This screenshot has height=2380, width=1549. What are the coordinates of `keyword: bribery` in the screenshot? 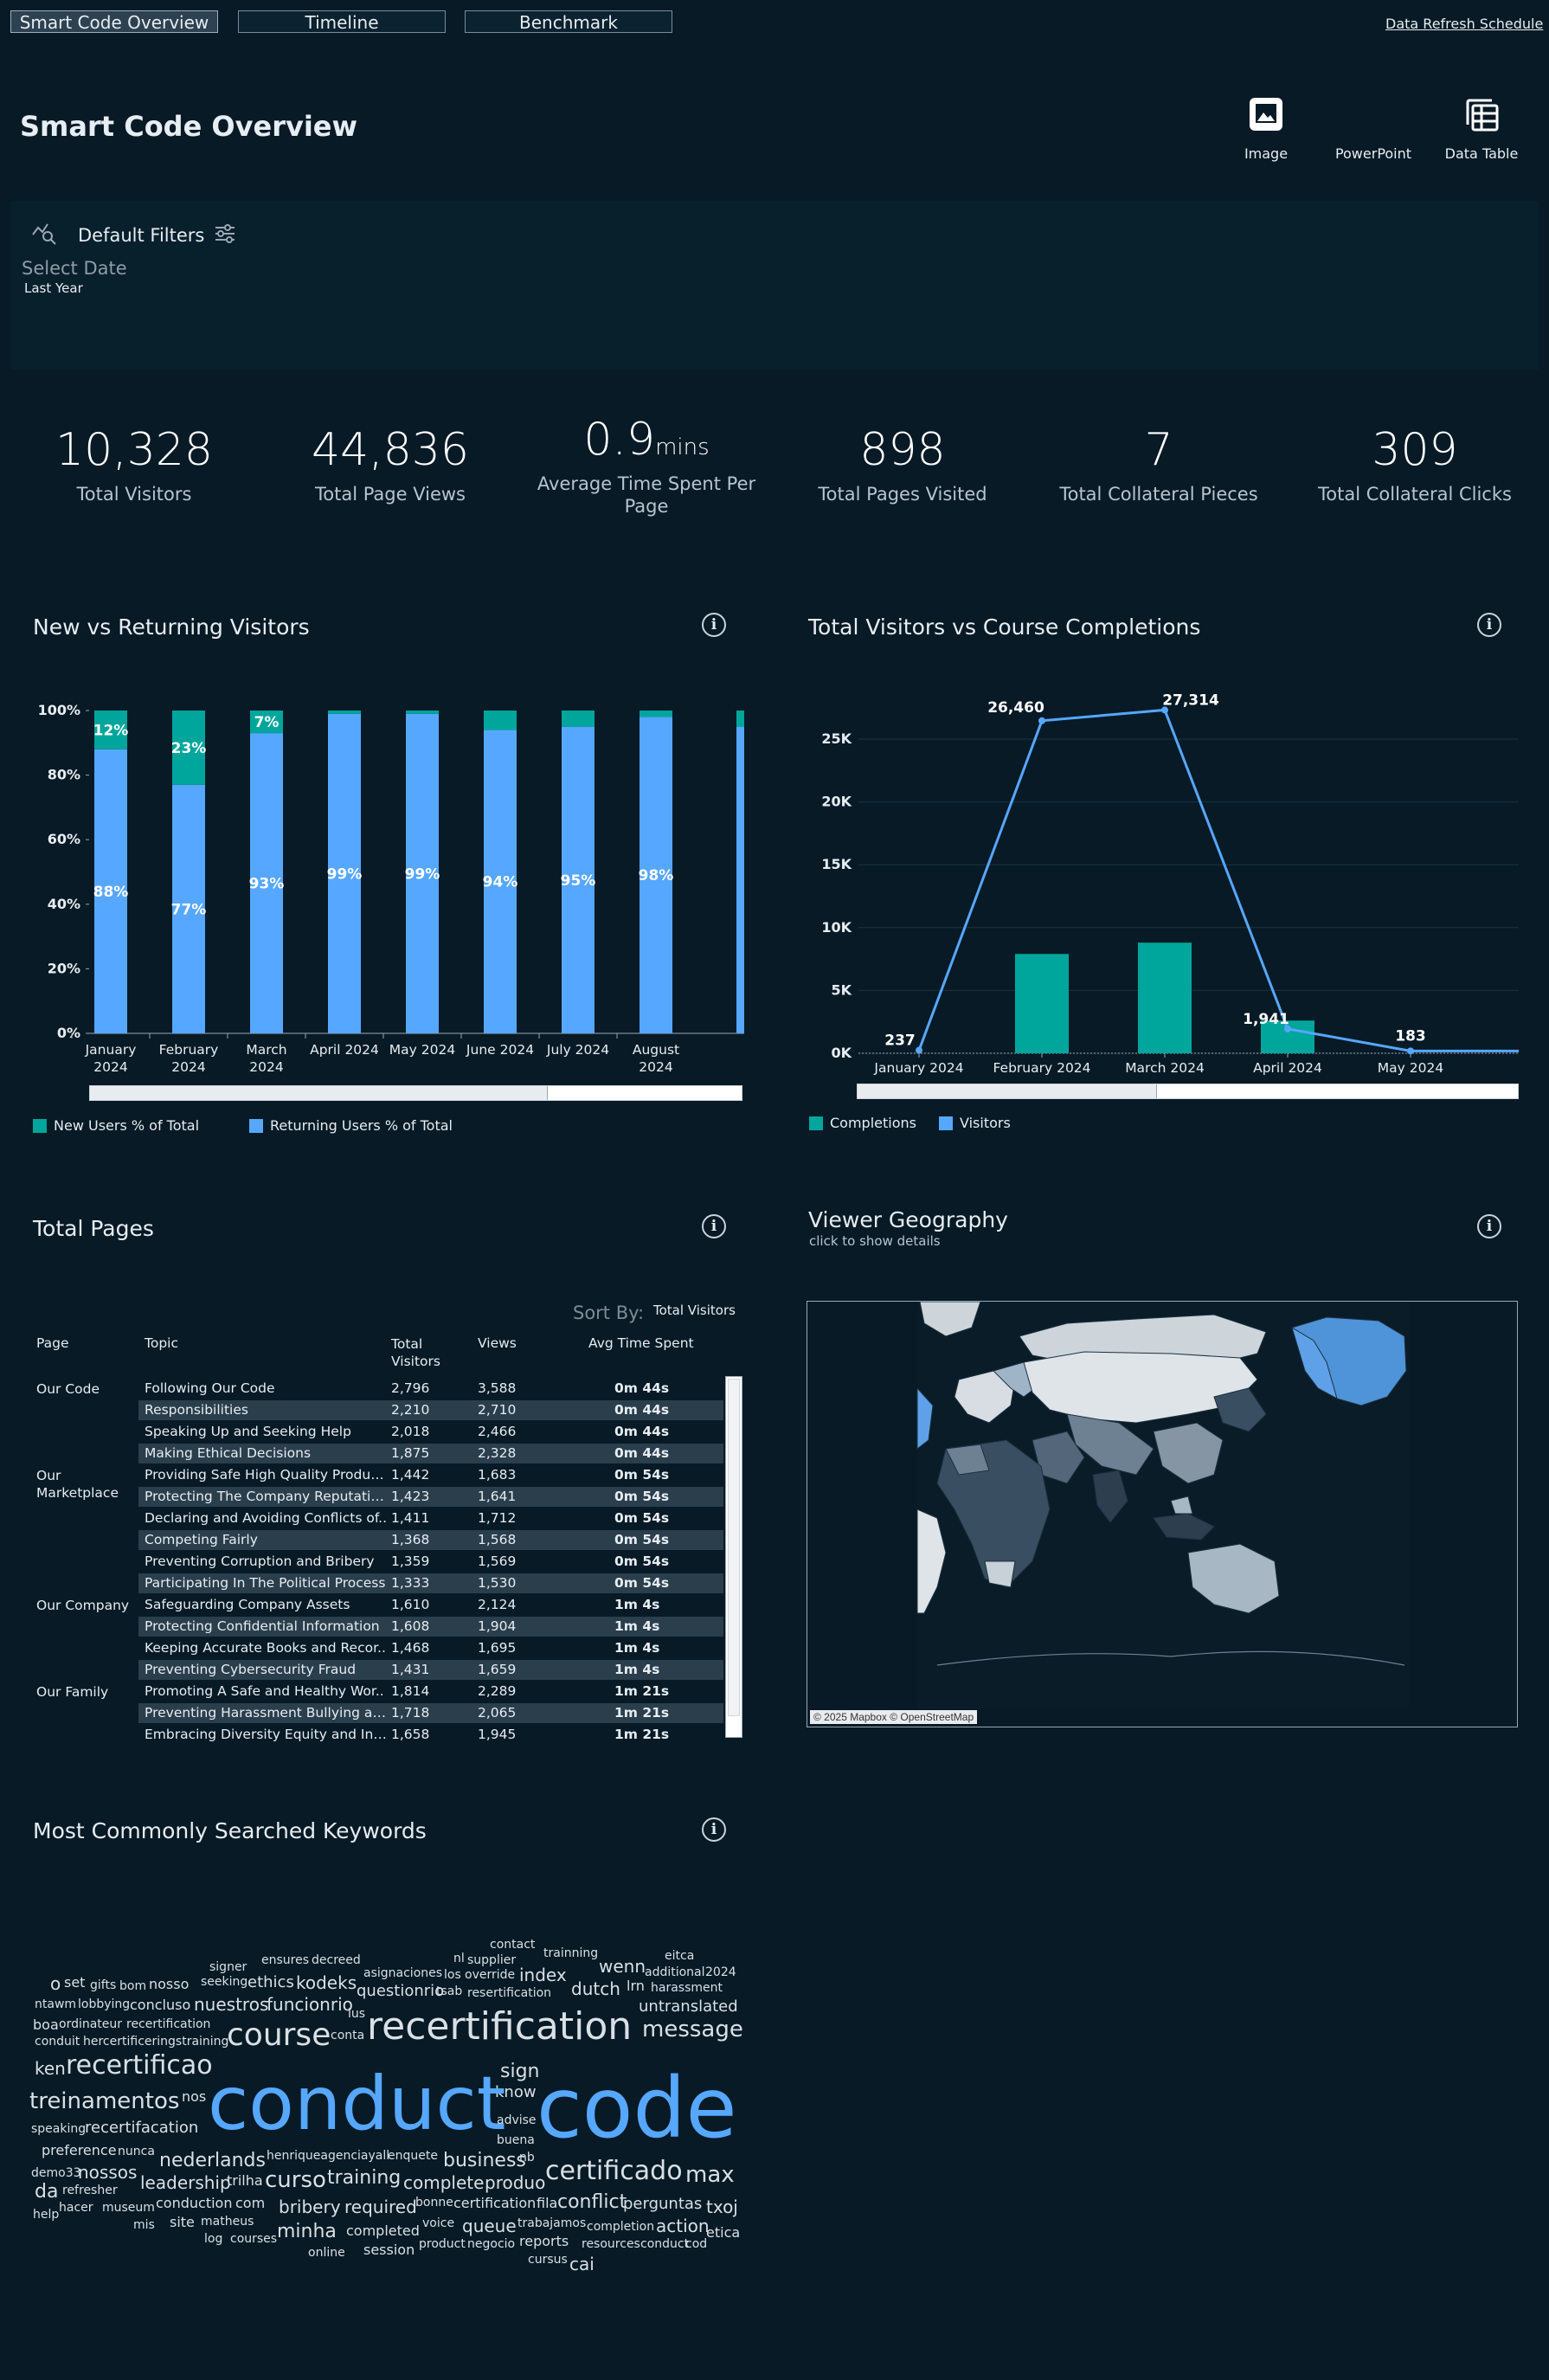 It's located at (310, 2207).